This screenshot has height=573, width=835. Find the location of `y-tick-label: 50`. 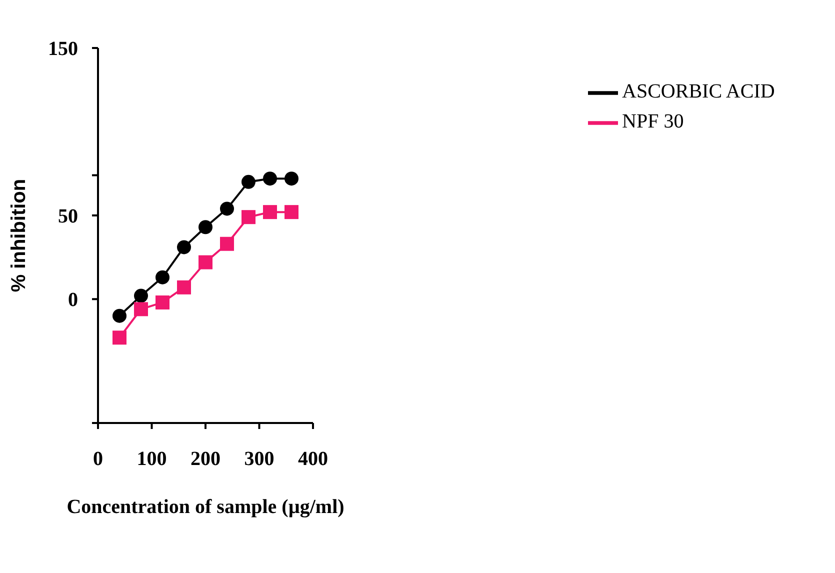

y-tick-label: 50 is located at coordinates (68, 217).